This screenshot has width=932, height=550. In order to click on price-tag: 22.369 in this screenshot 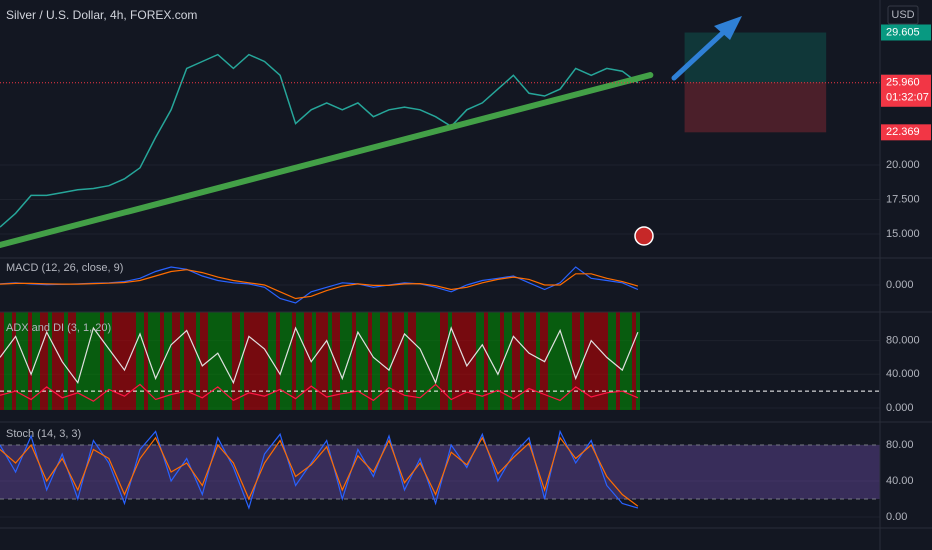, I will do `click(903, 132)`.